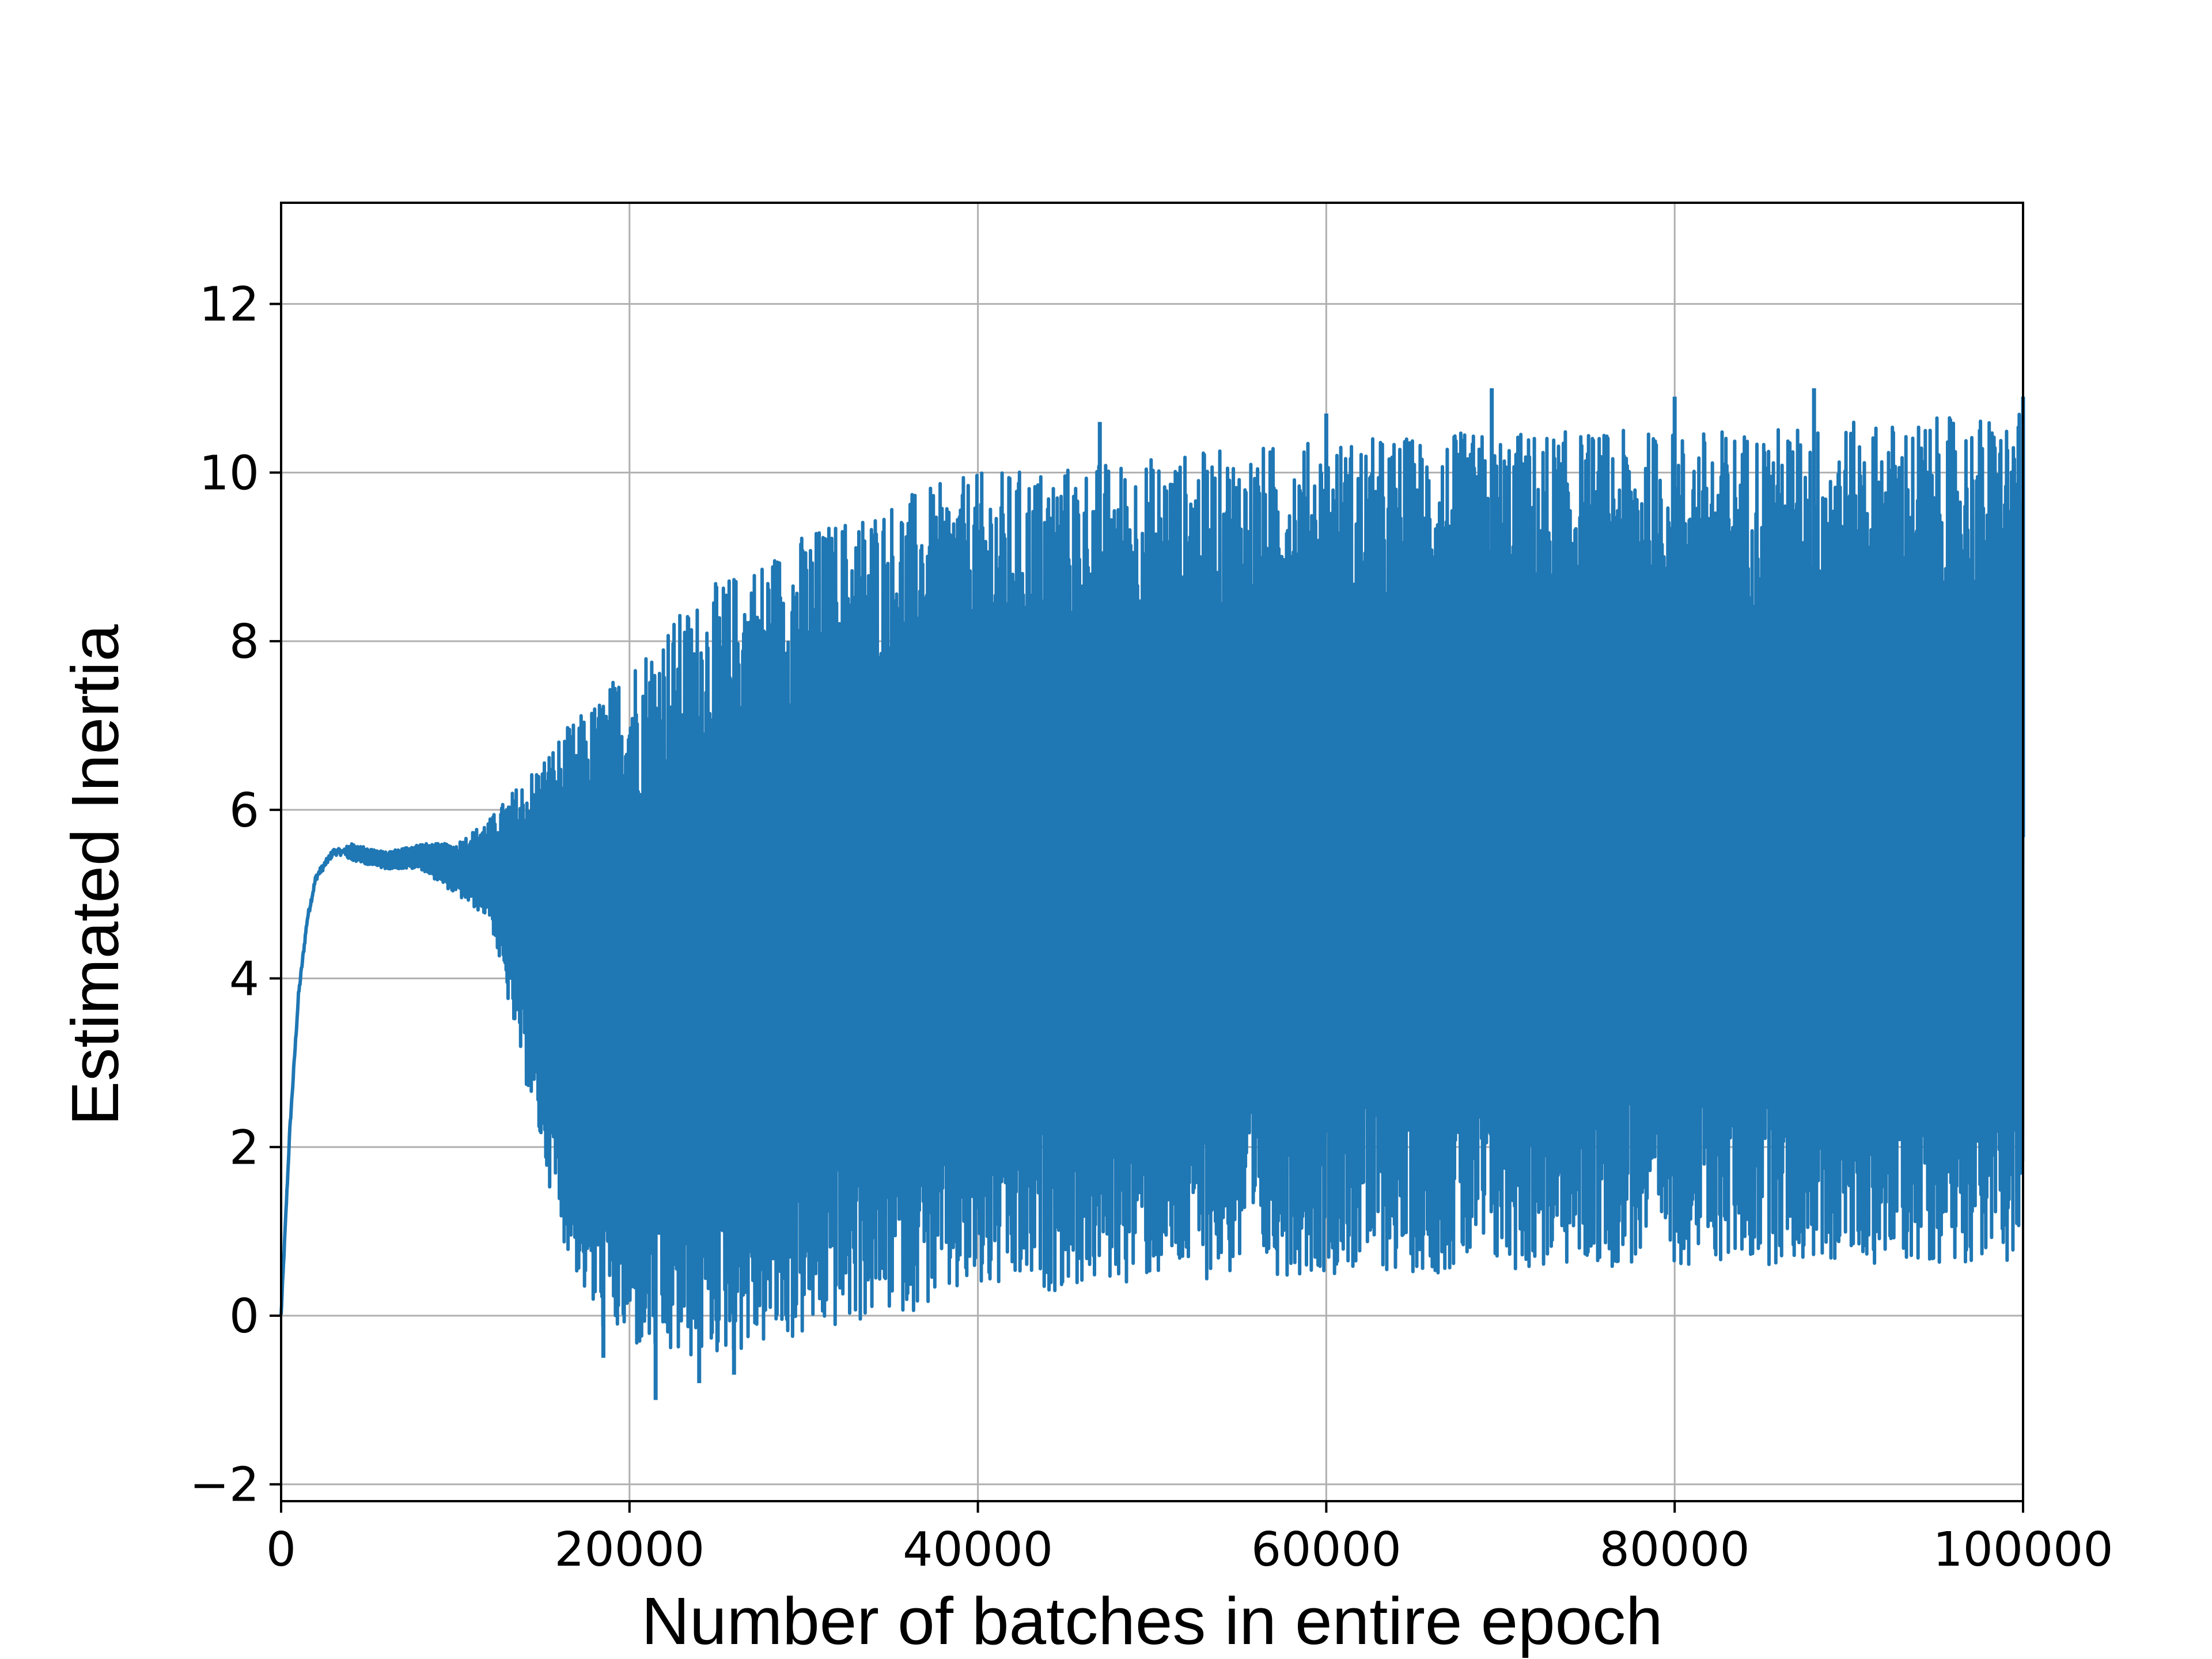 Image resolution: width=2212 pixels, height=1659 pixels. I want to click on x-tick-label: 20000, so click(629, 1549).